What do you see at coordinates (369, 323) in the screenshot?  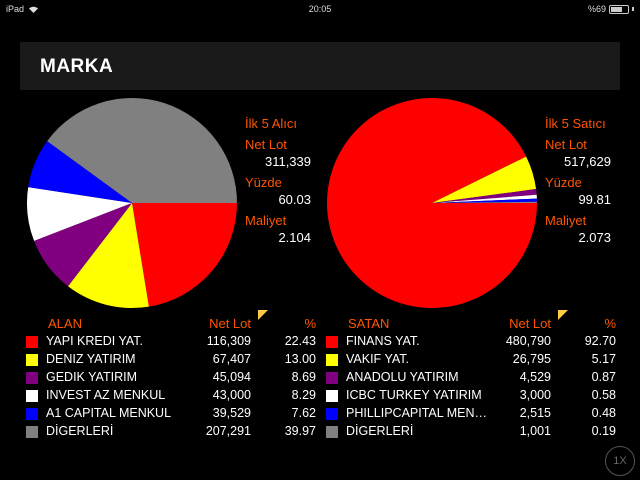 I see `sellers-col-name-header: SATAN` at bounding box center [369, 323].